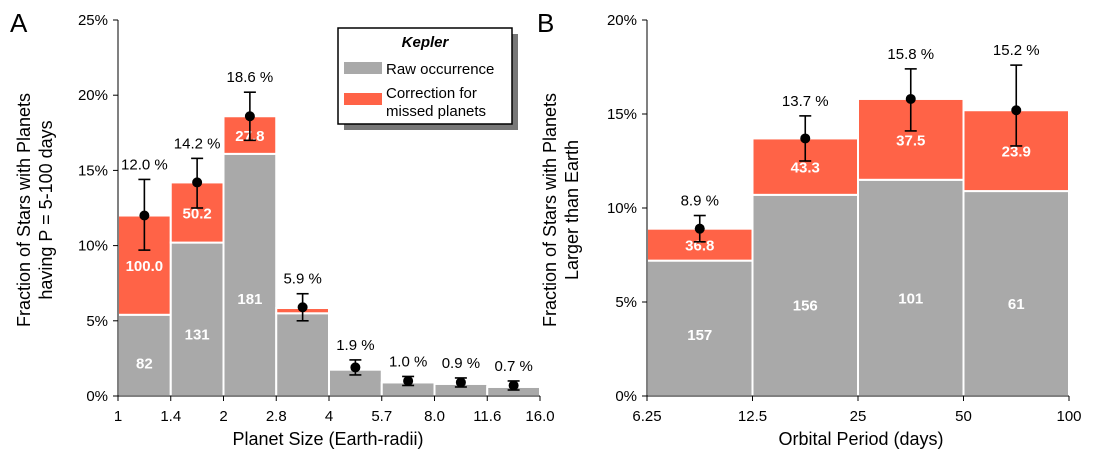  Describe the element at coordinates (858, 416) in the screenshot. I see `panel-b-x-tick-label-2: 25` at that location.